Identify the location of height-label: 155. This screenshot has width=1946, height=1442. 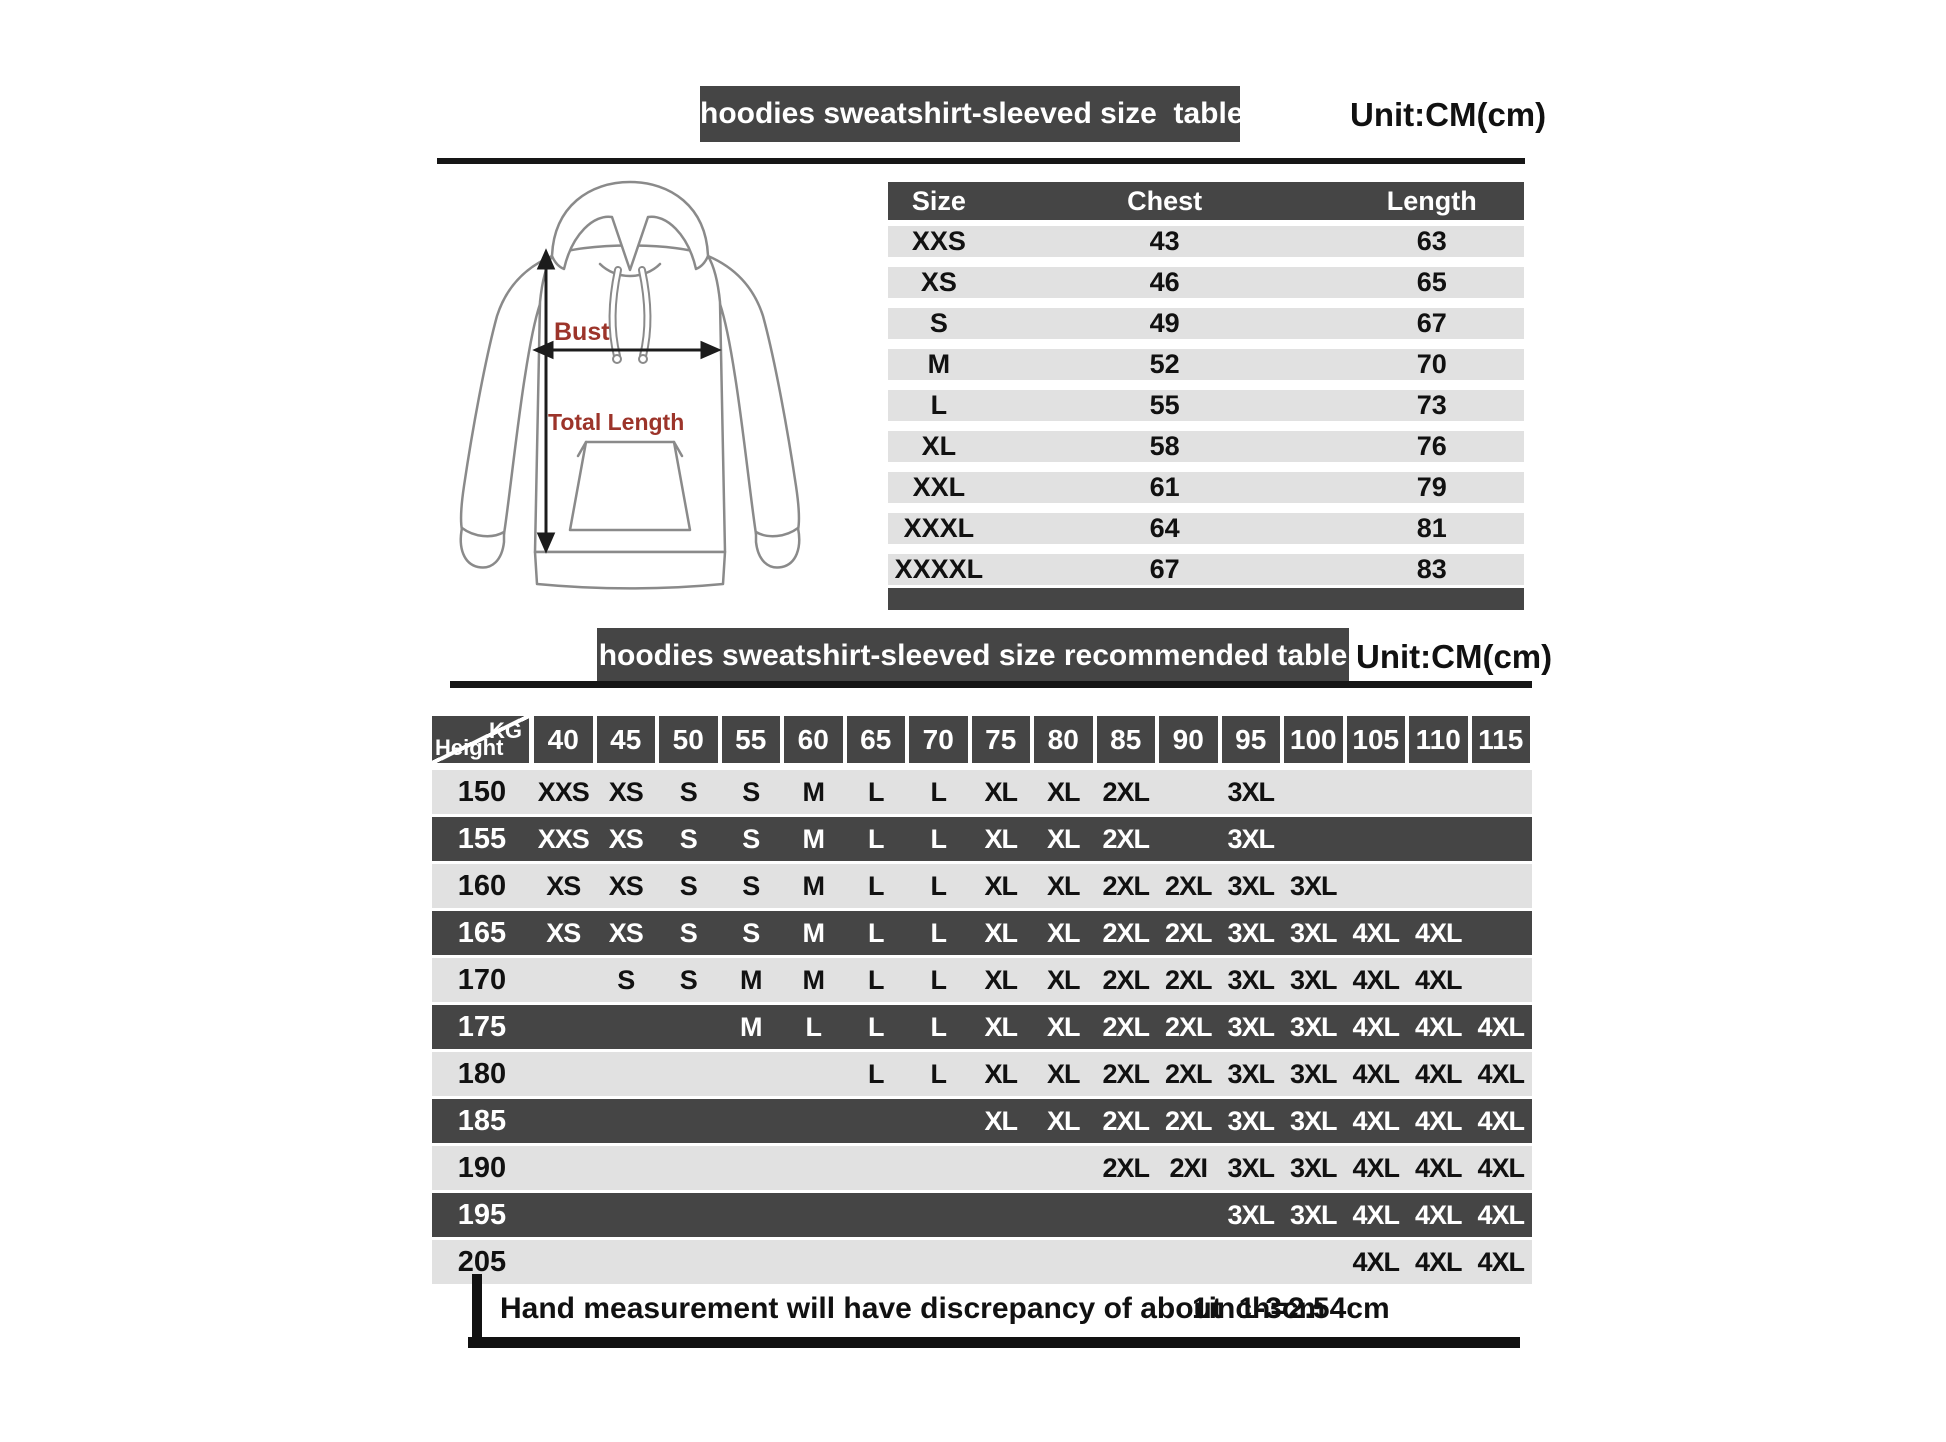
(482, 839).